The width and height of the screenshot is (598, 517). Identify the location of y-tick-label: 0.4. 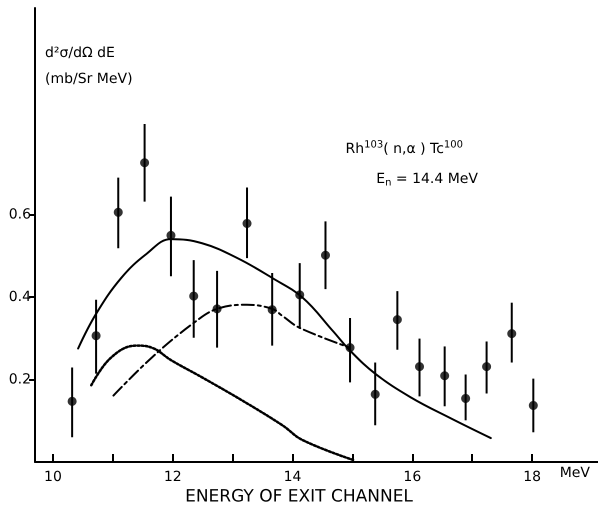
(20, 296).